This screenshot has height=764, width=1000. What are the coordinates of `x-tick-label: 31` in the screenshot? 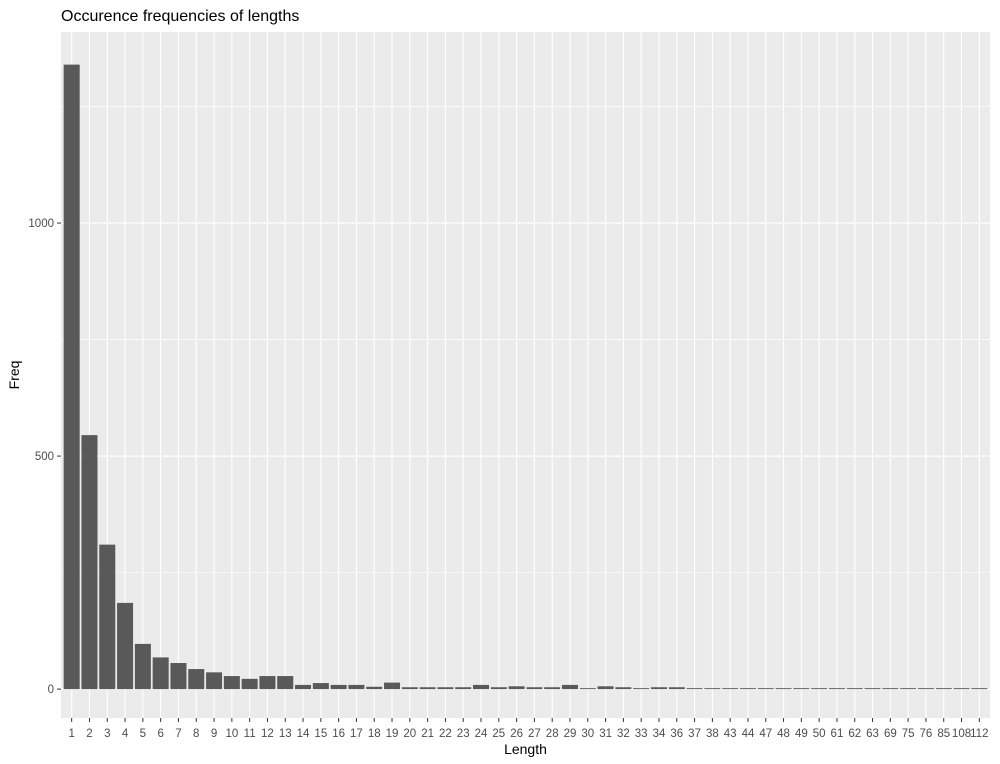 It's located at (605, 734).